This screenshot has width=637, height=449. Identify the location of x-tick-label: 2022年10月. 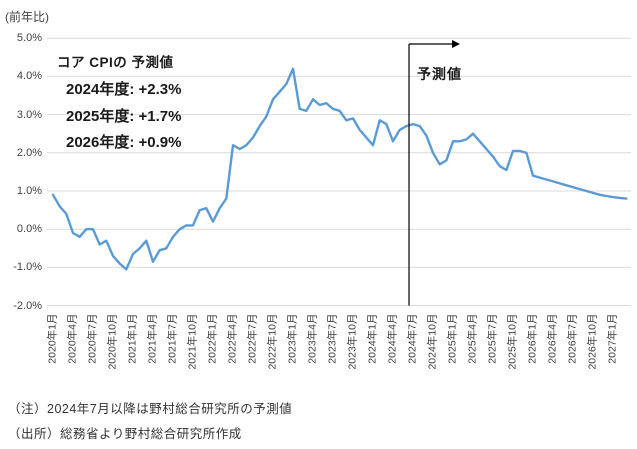
(272, 341).